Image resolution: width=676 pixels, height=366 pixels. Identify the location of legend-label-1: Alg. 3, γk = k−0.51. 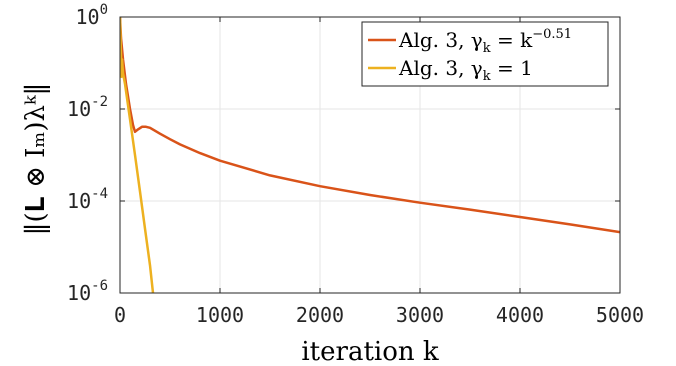
(485, 41).